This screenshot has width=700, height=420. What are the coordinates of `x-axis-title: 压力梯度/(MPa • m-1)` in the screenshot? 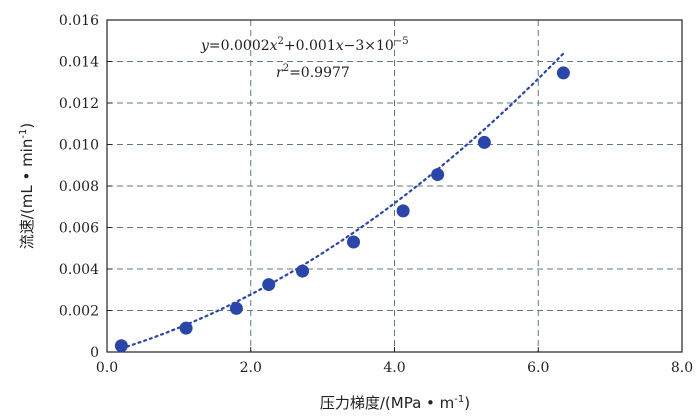 It's located at (395, 403).